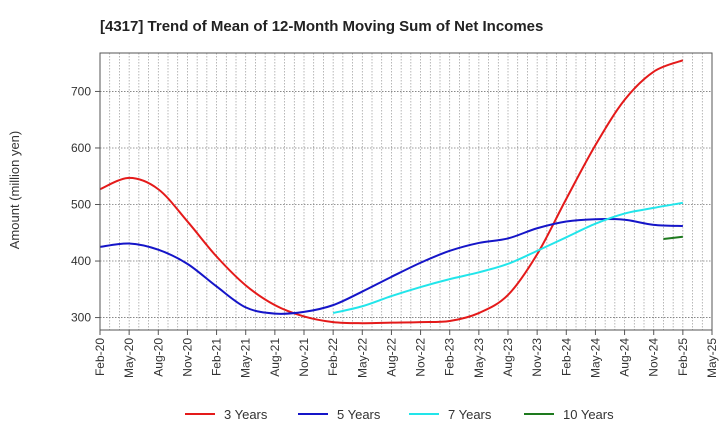 This screenshot has height=440, width=720. What do you see at coordinates (399, 414) in the screenshot?
I see `legend: 3 Years 5 Years 7 Years 10 Years` at bounding box center [399, 414].